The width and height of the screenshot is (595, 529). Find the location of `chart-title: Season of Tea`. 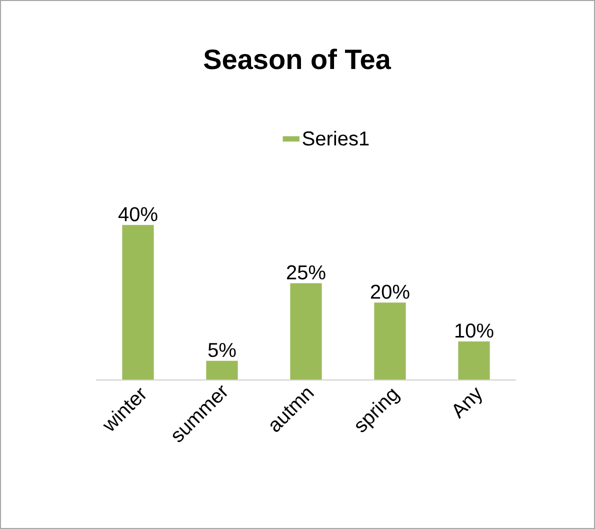

chart-title: Season of Tea is located at coordinates (298, 59).